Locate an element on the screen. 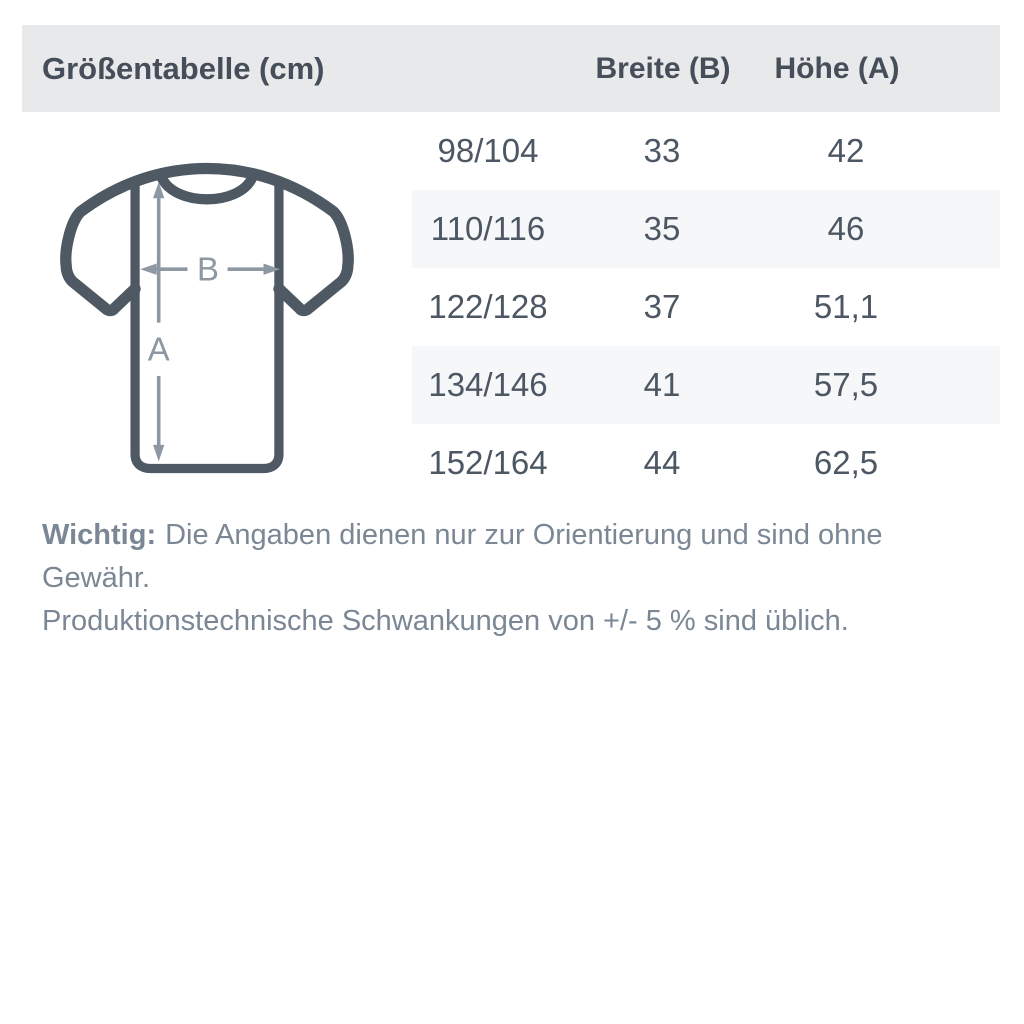 The width and height of the screenshot is (1024, 1024). width-arrow-label: B is located at coordinates (208, 268).